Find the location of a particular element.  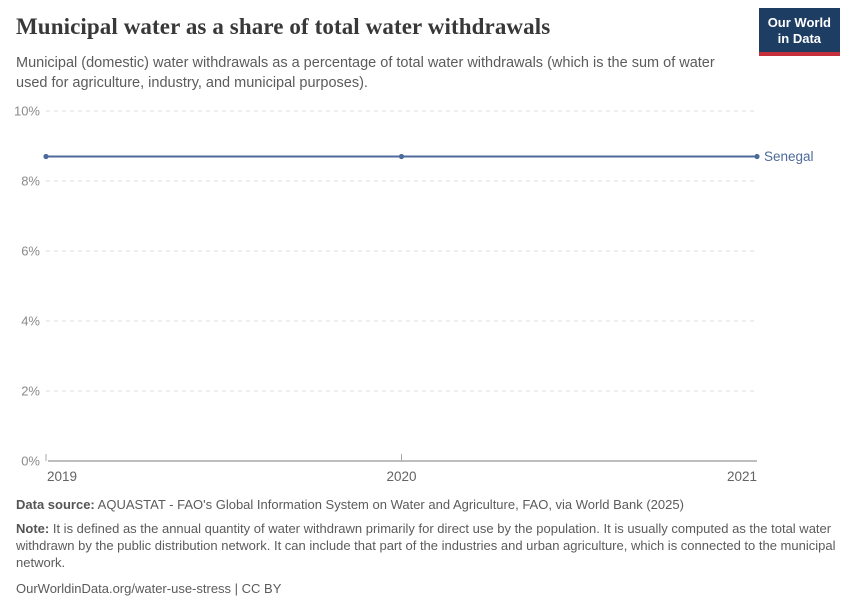

y-tick-label: 2% is located at coordinates (30, 391).